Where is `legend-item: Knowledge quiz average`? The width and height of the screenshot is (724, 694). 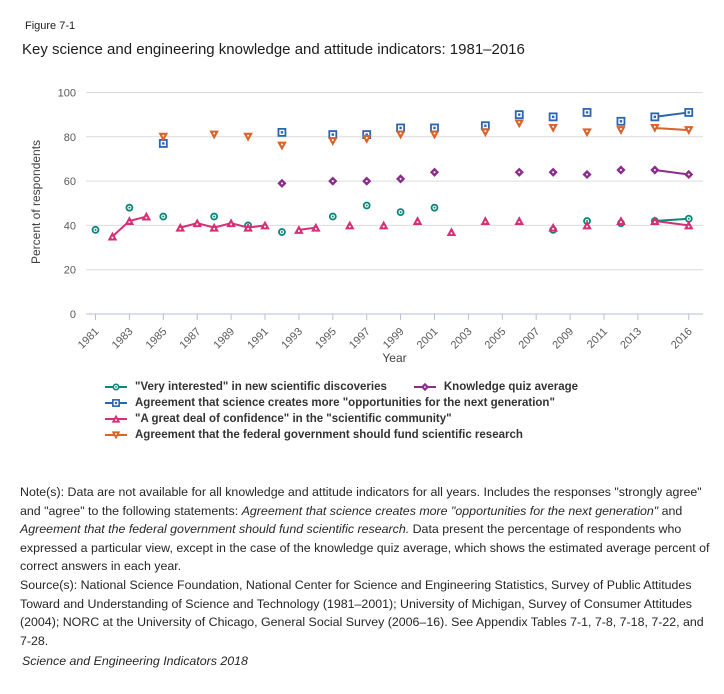 legend-item: Knowledge quiz average is located at coordinates (495, 387).